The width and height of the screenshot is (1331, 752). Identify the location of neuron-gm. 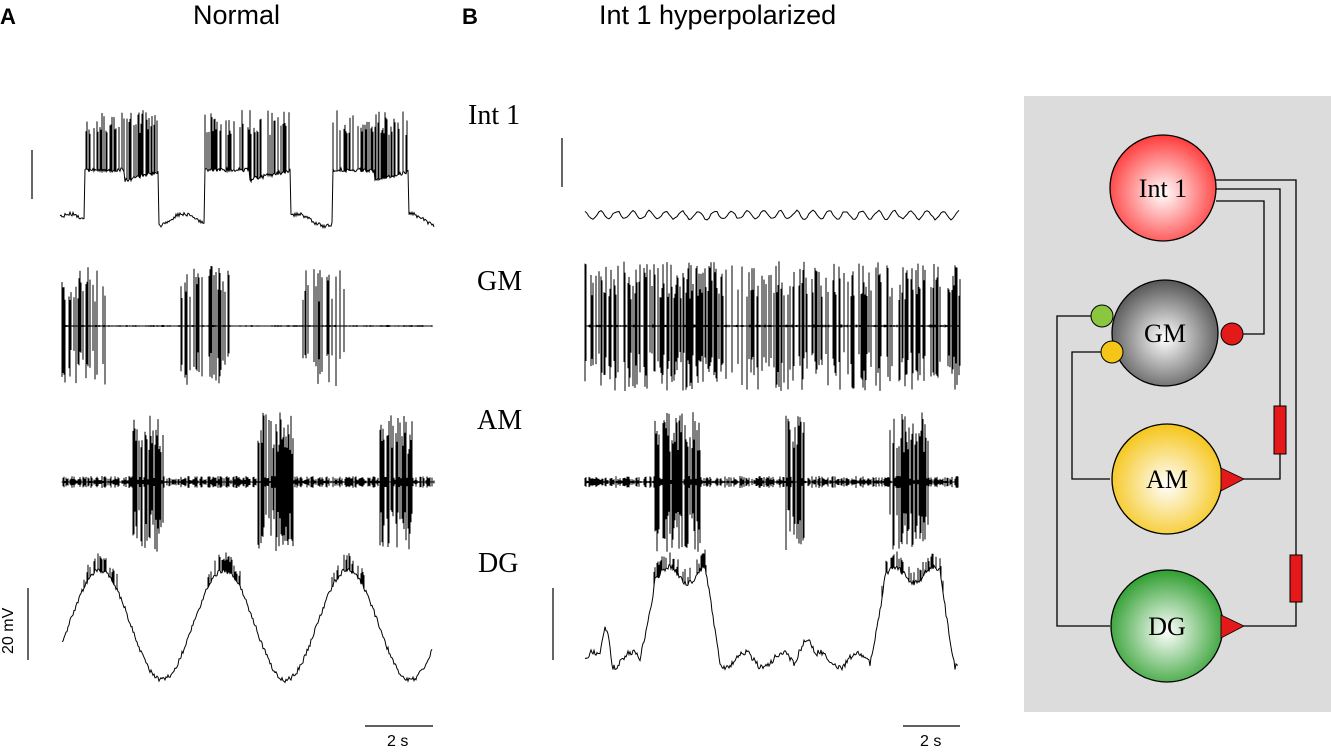
(1165, 333).